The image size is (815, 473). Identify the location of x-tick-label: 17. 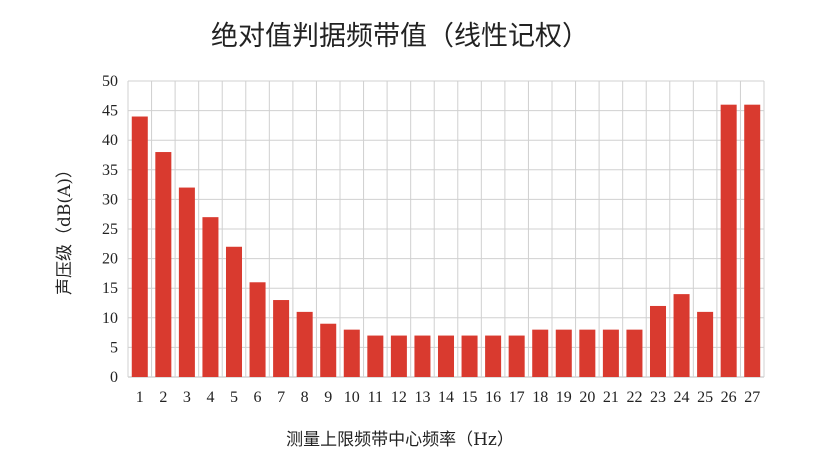
(517, 397).